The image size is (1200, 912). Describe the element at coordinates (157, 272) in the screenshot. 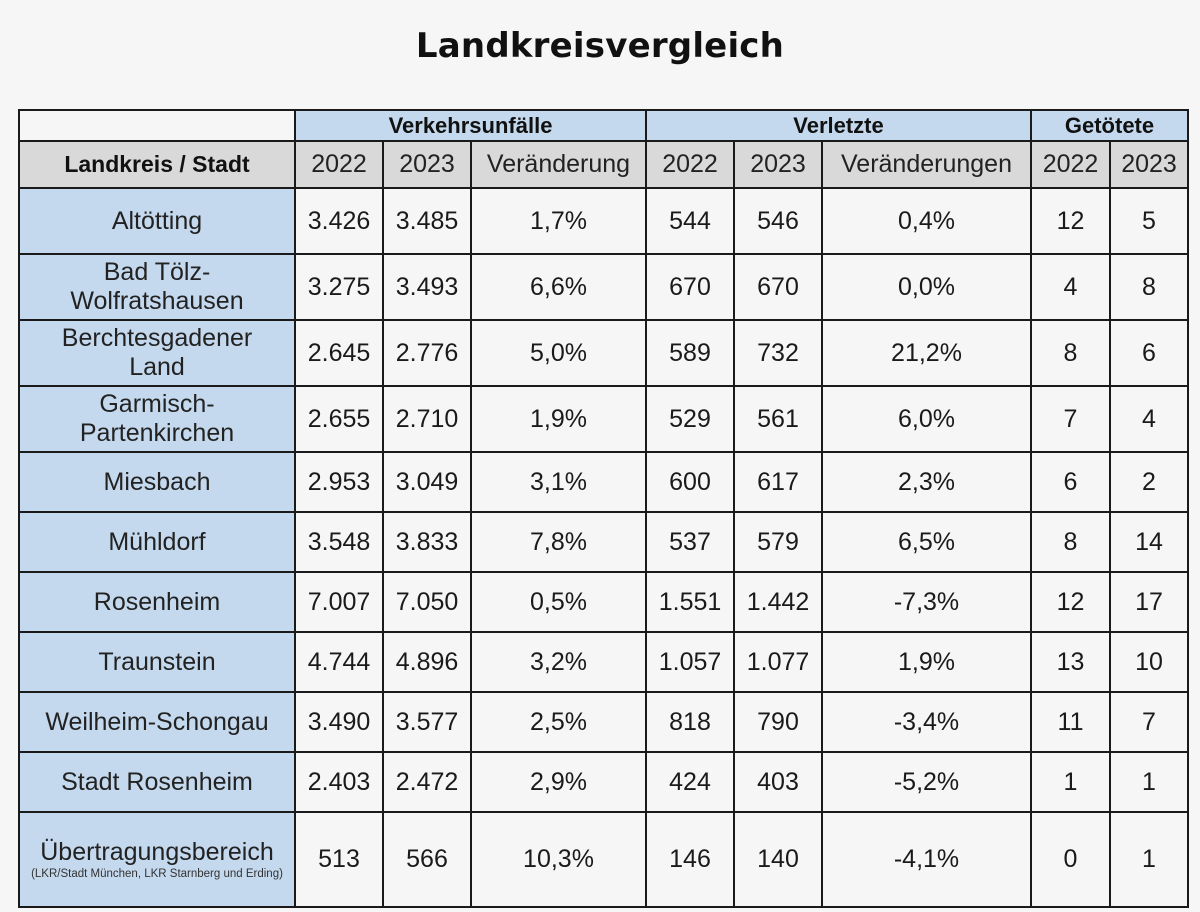

I see `district-name: Bad Tölz-` at that location.